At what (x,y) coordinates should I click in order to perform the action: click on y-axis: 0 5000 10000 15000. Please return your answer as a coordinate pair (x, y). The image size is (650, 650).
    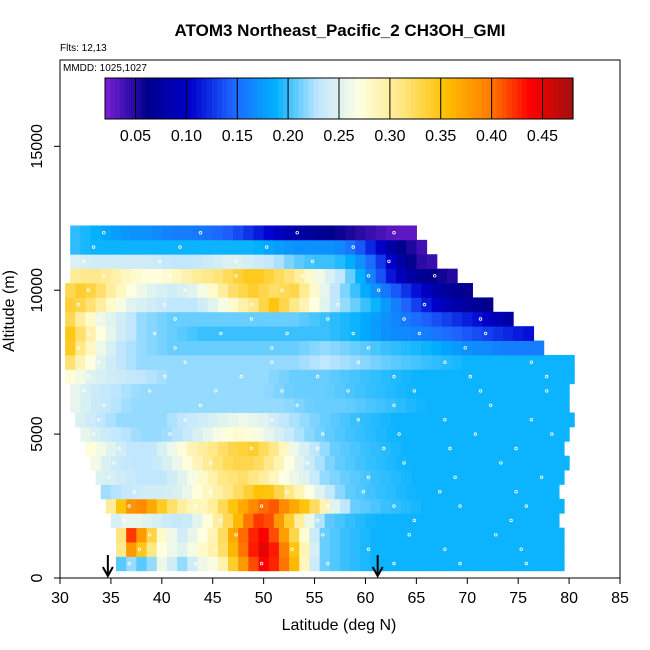
    Looking at the image, I should click on (44, 353).